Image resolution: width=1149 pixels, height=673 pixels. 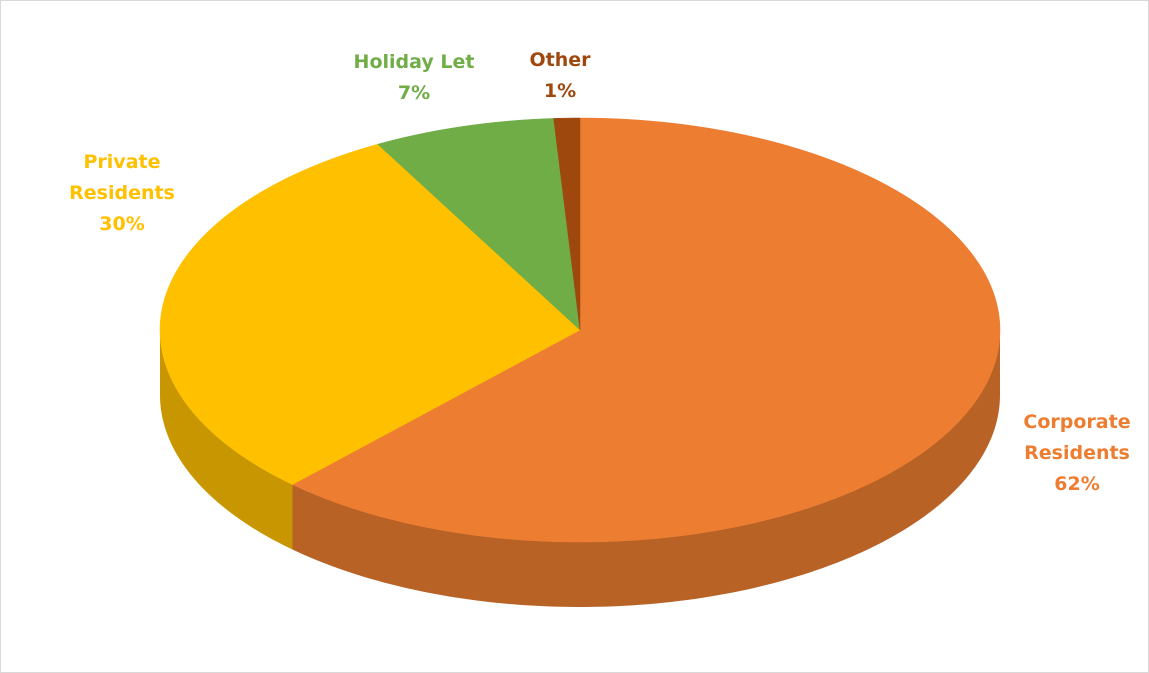 I want to click on pie-side, so click(x=226, y=440).